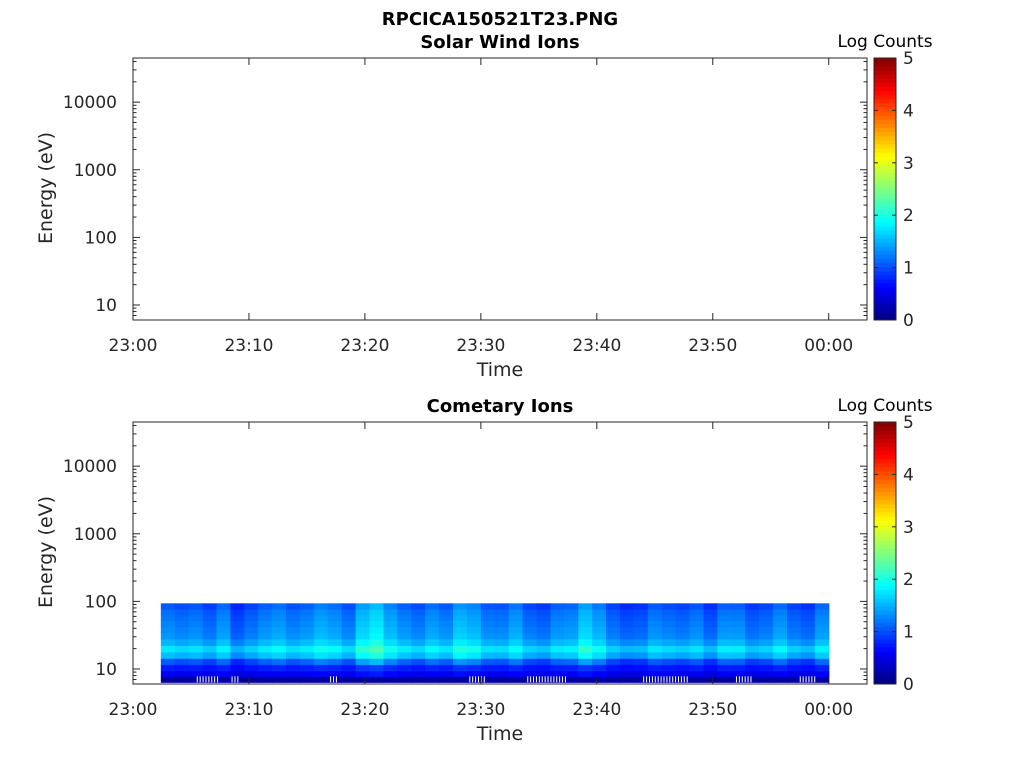 The image size is (1024, 768). Describe the element at coordinates (500, 734) in the screenshot. I see `x-axis-label: Time` at that location.